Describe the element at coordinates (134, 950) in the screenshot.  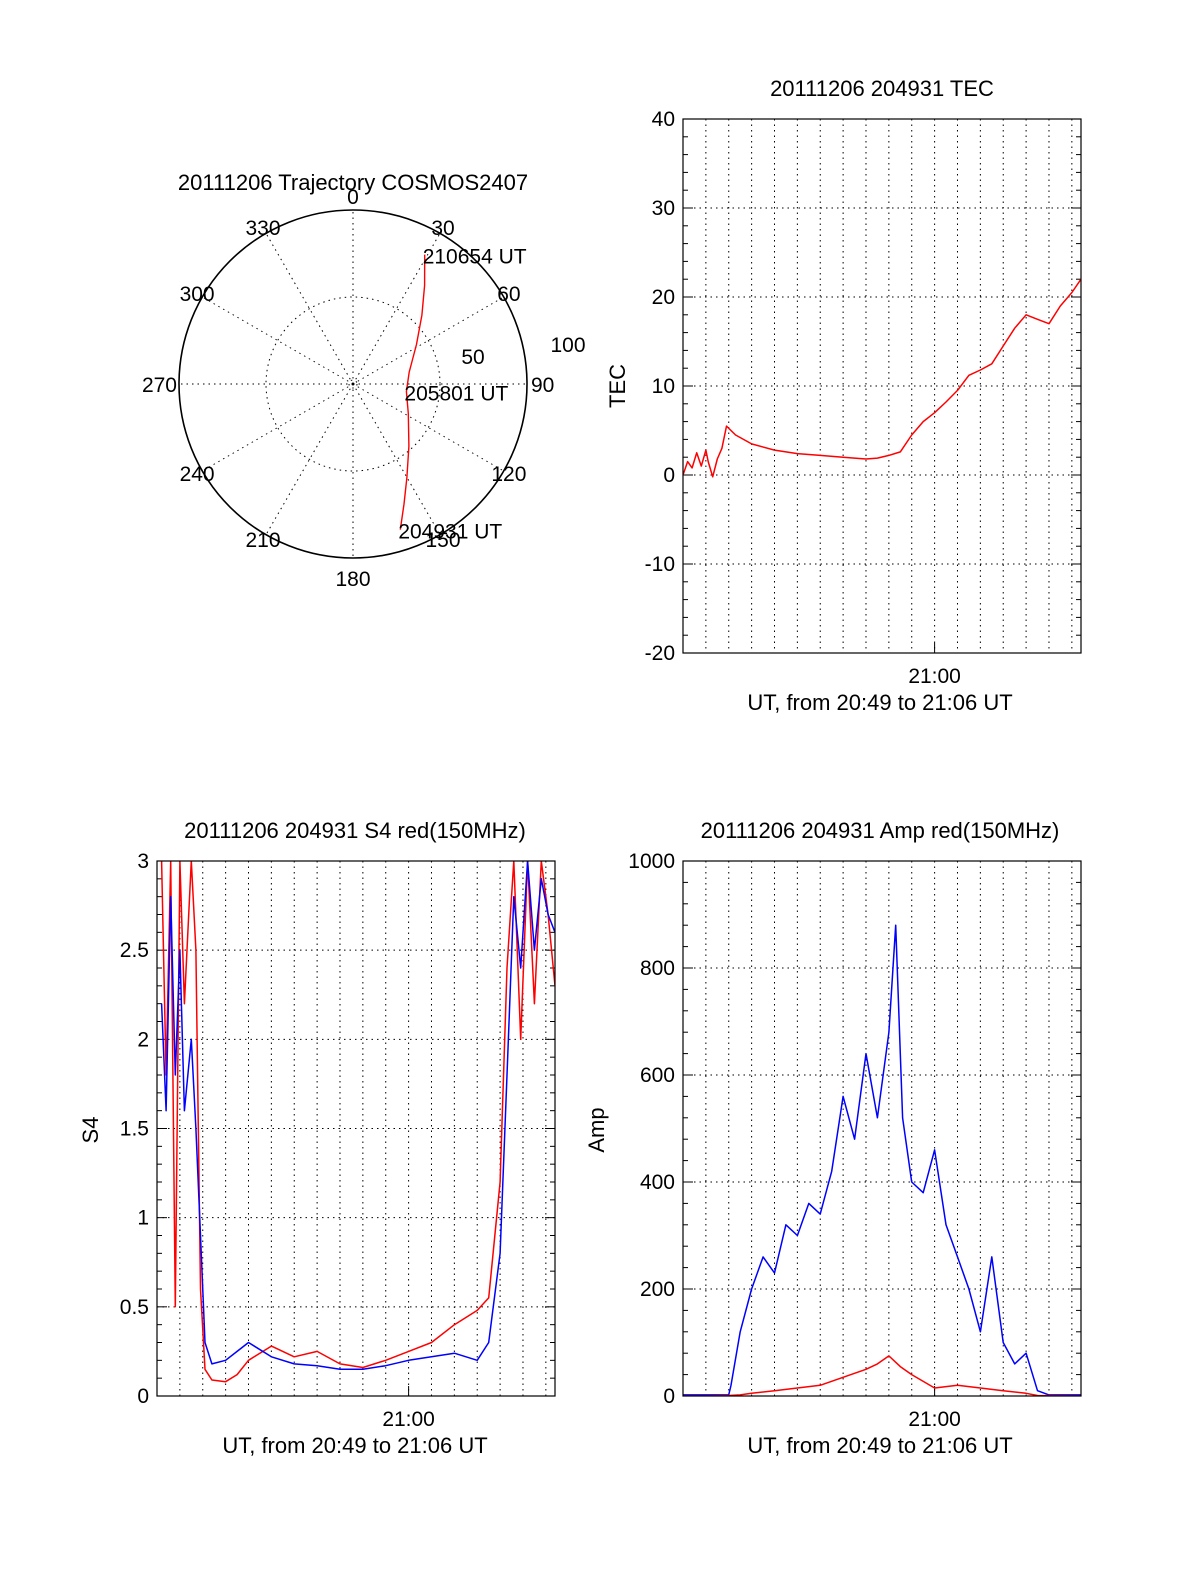
I see `y-tick-label: 2.5` at that location.